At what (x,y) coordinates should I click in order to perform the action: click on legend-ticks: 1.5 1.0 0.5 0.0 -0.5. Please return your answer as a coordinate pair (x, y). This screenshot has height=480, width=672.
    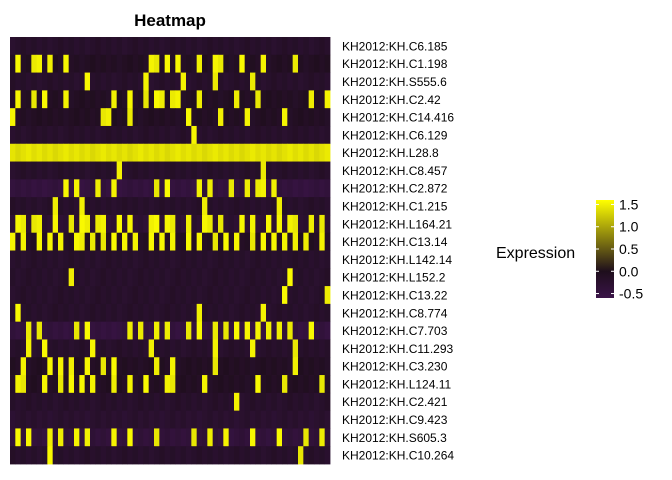
    Looking at the image, I should click on (619, 249).